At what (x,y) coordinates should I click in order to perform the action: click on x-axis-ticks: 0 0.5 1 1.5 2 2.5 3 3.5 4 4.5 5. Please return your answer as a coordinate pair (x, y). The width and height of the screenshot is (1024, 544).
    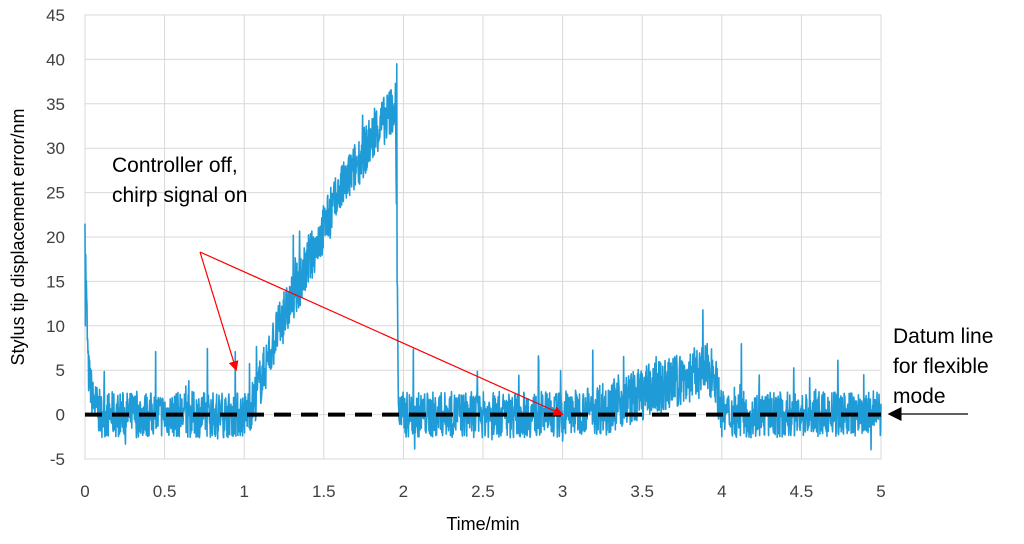
    Looking at the image, I should click on (482, 491).